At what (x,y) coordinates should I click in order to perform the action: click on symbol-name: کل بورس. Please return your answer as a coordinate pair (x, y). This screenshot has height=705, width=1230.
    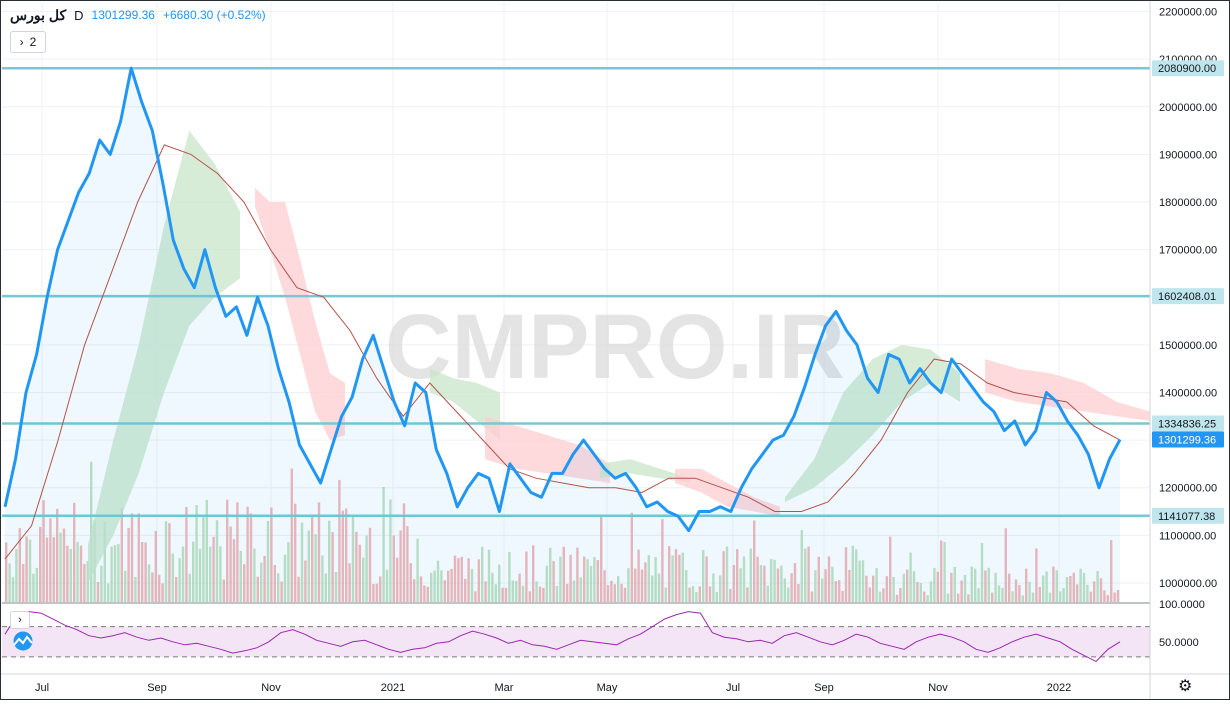
    Looking at the image, I should click on (38, 14).